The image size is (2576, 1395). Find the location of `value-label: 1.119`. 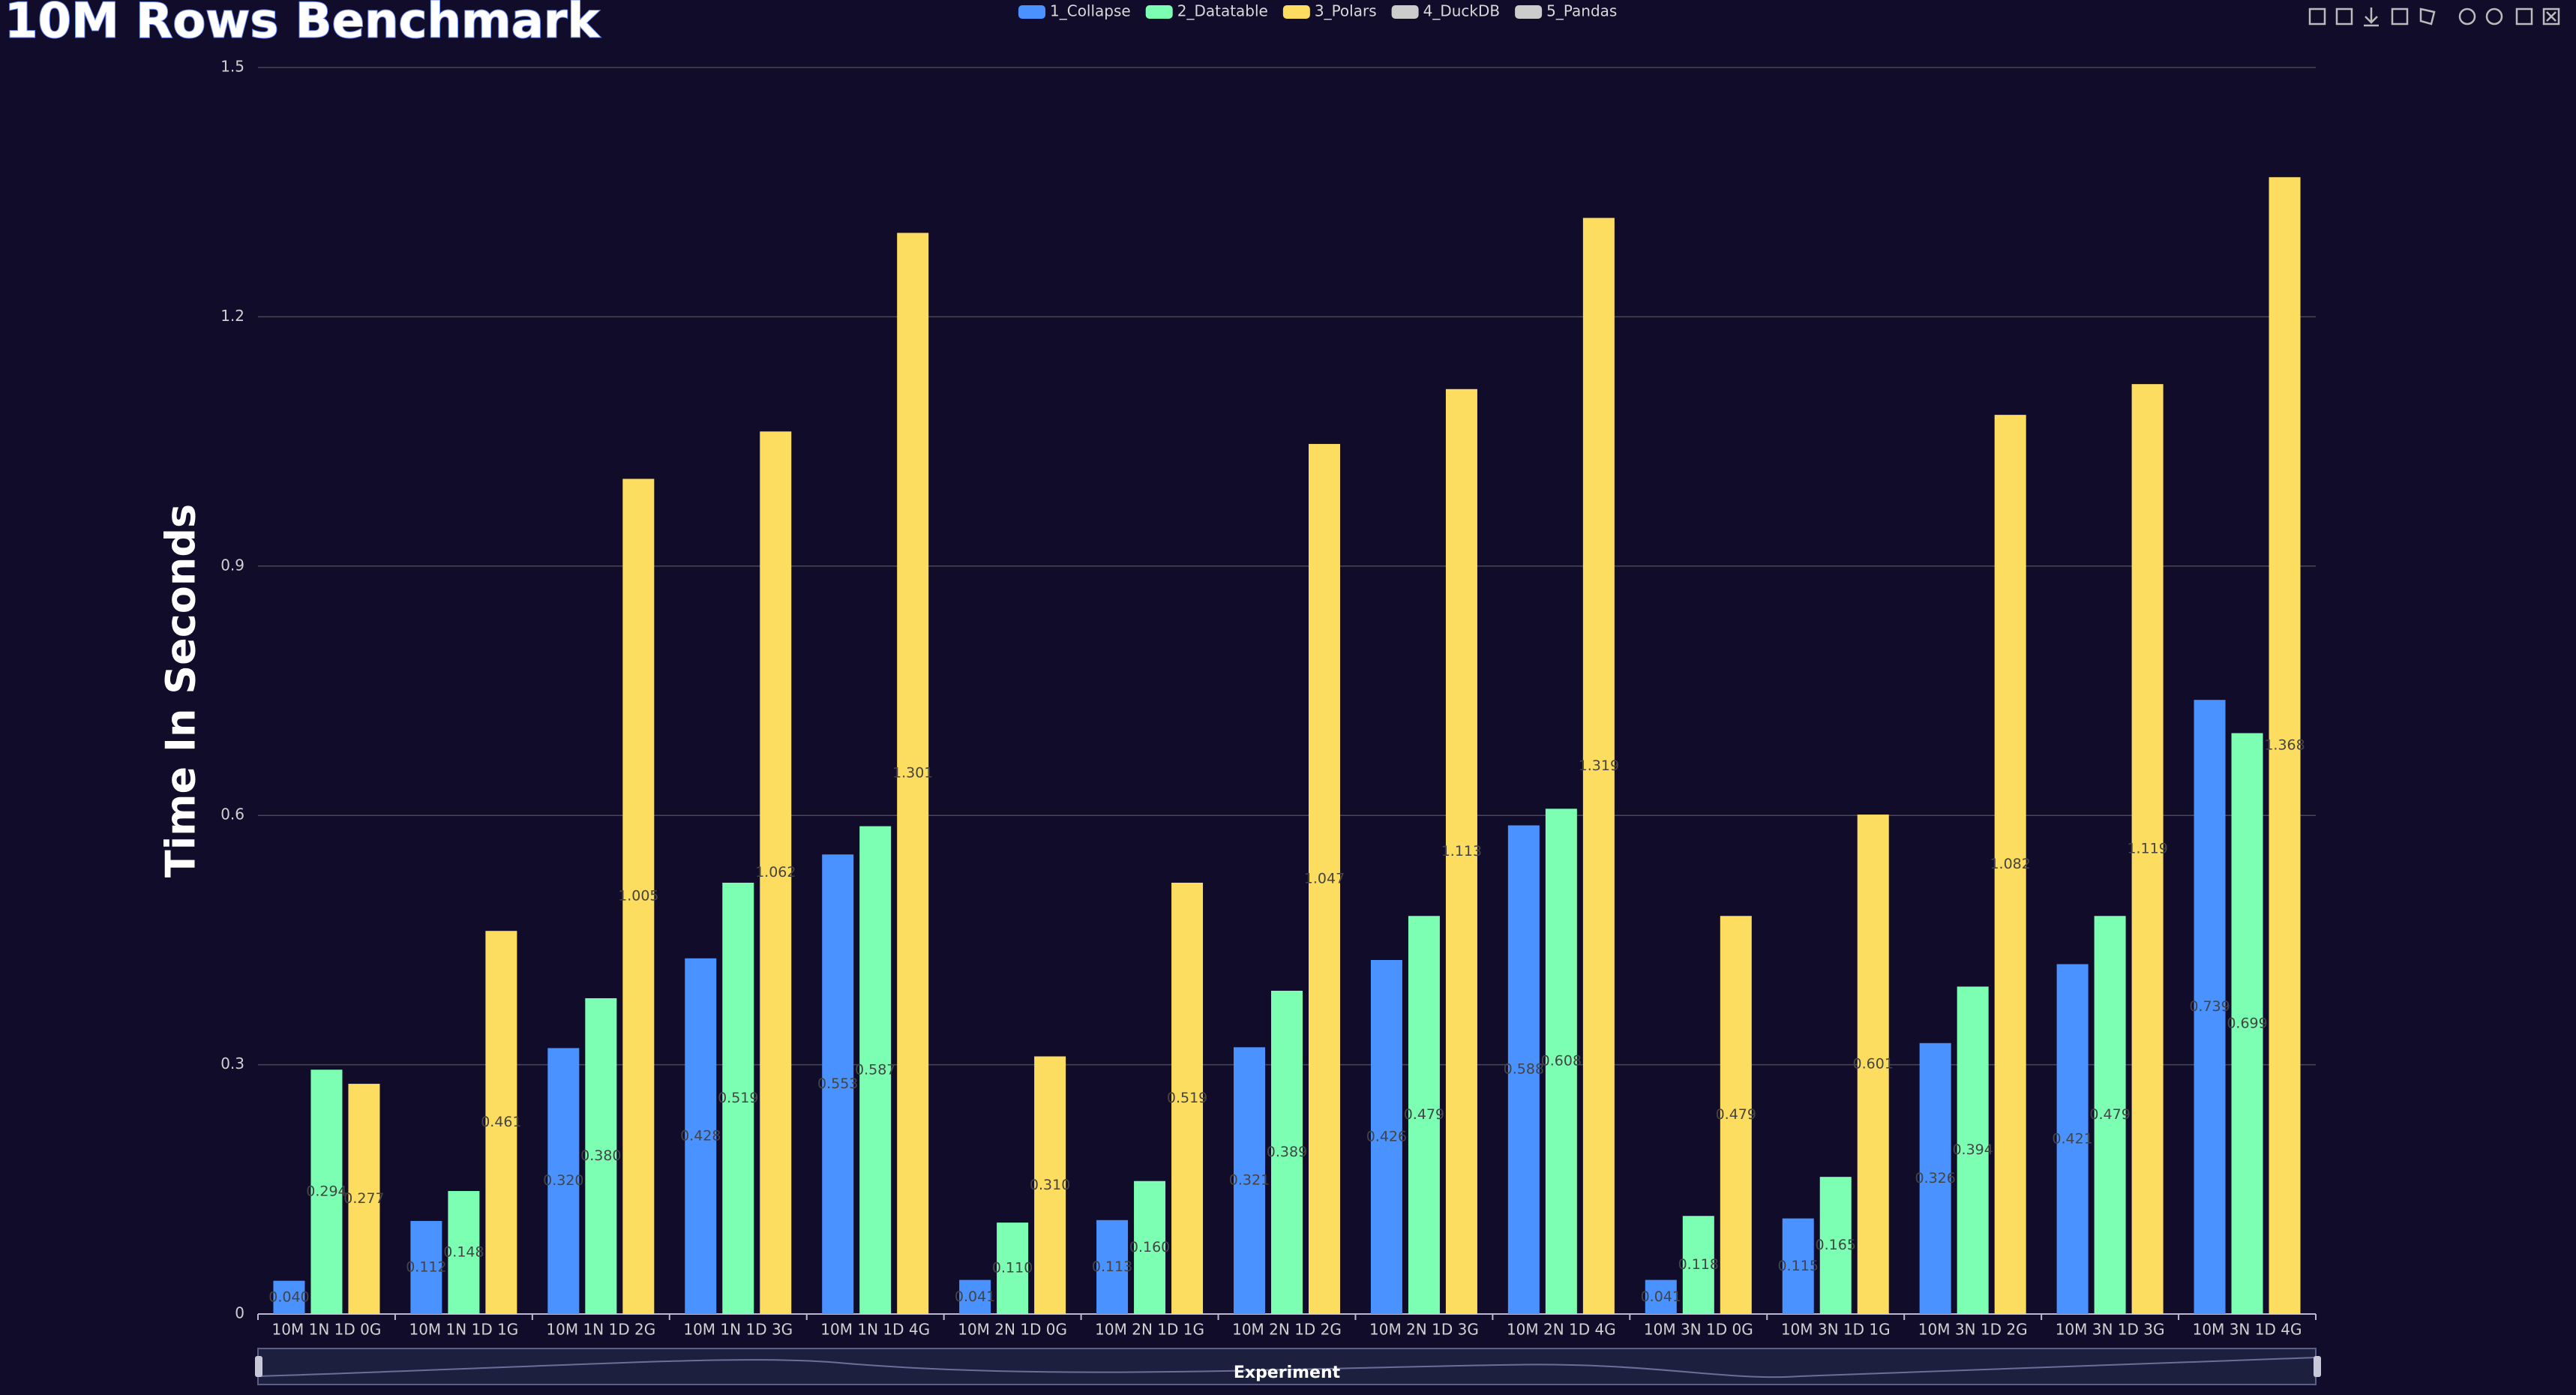

value-label: 1.119 is located at coordinates (2147, 849).